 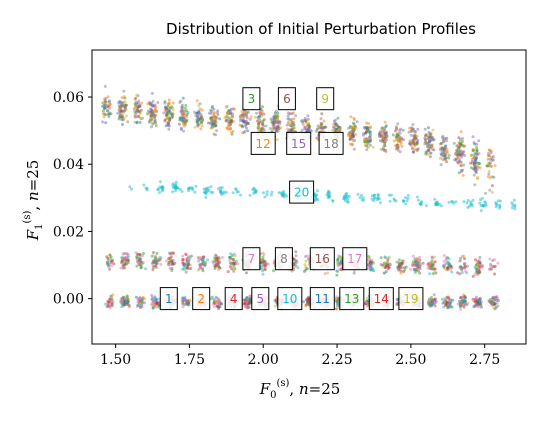 What do you see at coordinates (484, 360) in the screenshot?
I see `x-tick-label: 2.75` at bounding box center [484, 360].